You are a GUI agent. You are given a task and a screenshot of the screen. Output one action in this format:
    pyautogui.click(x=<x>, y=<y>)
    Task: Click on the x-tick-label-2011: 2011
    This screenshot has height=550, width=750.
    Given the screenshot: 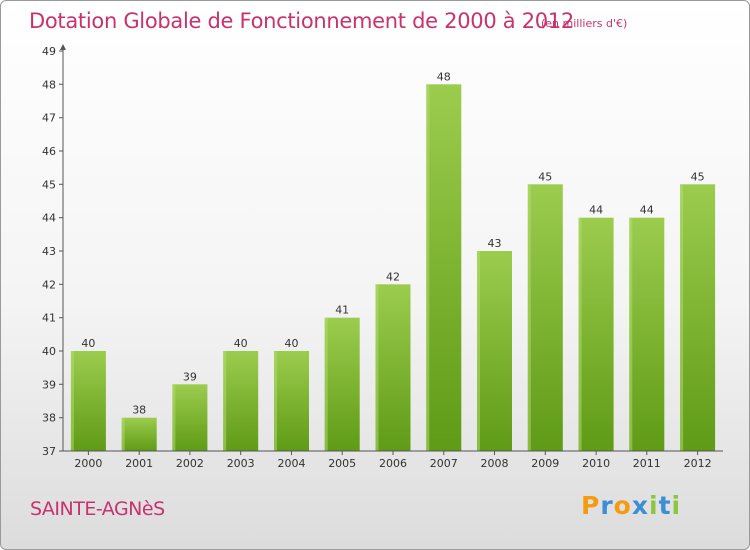 What is the action you would take?
    pyautogui.click(x=647, y=463)
    